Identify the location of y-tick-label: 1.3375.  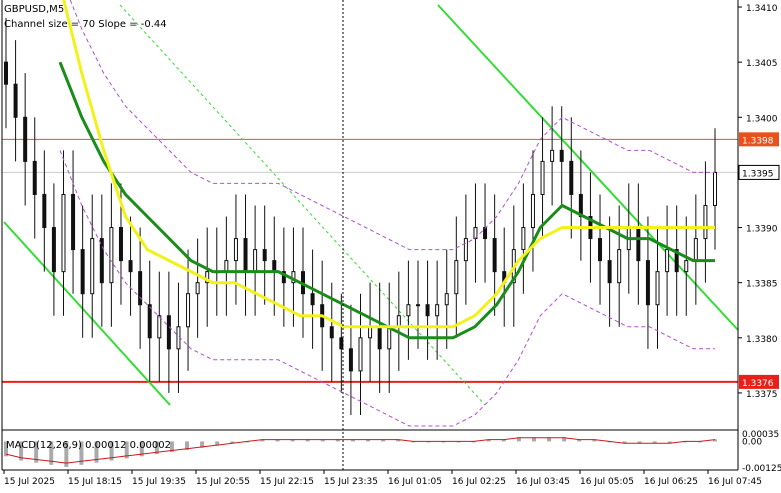
(762, 395).